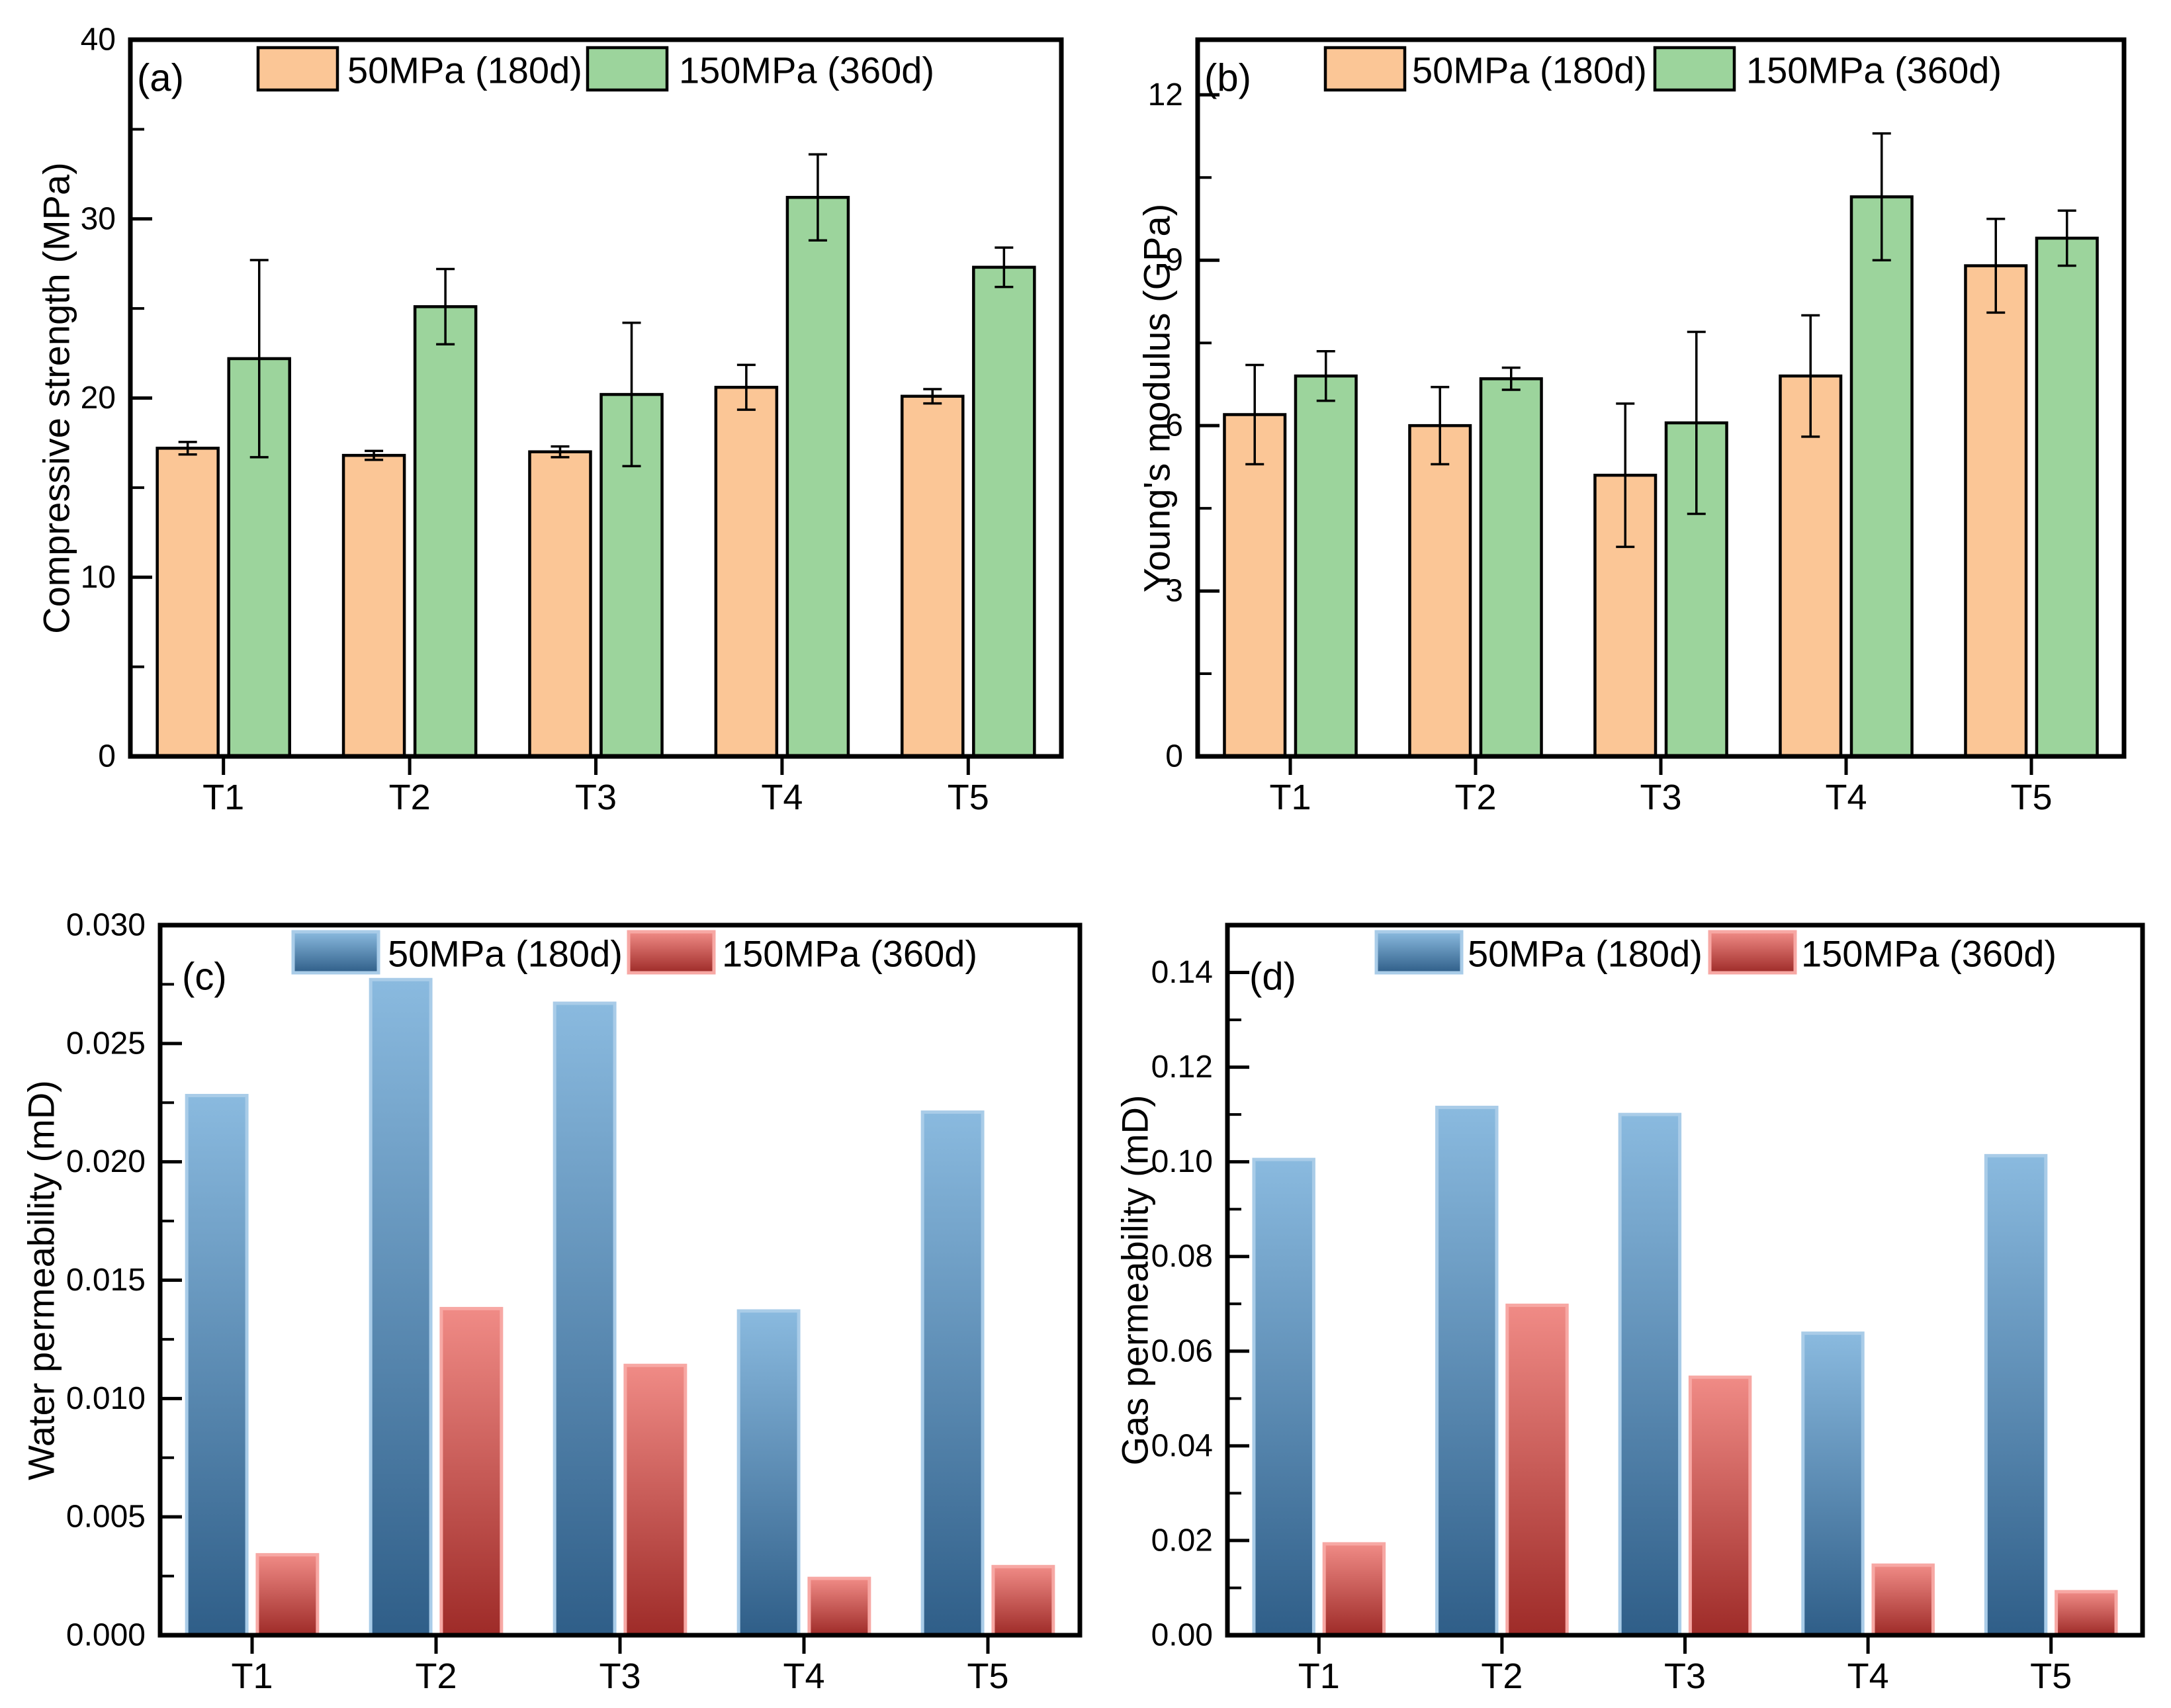 The height and width of the screenshot is (1708, 2171). What do you see at coordinates (98, 218) in the screenshot?
I see `y-tick-label: 30` at bounding box center [98, 218].